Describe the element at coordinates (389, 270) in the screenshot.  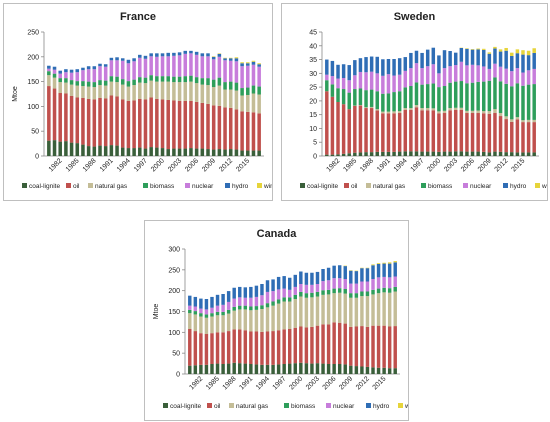
I see `bar-hydro-2016` at that location.